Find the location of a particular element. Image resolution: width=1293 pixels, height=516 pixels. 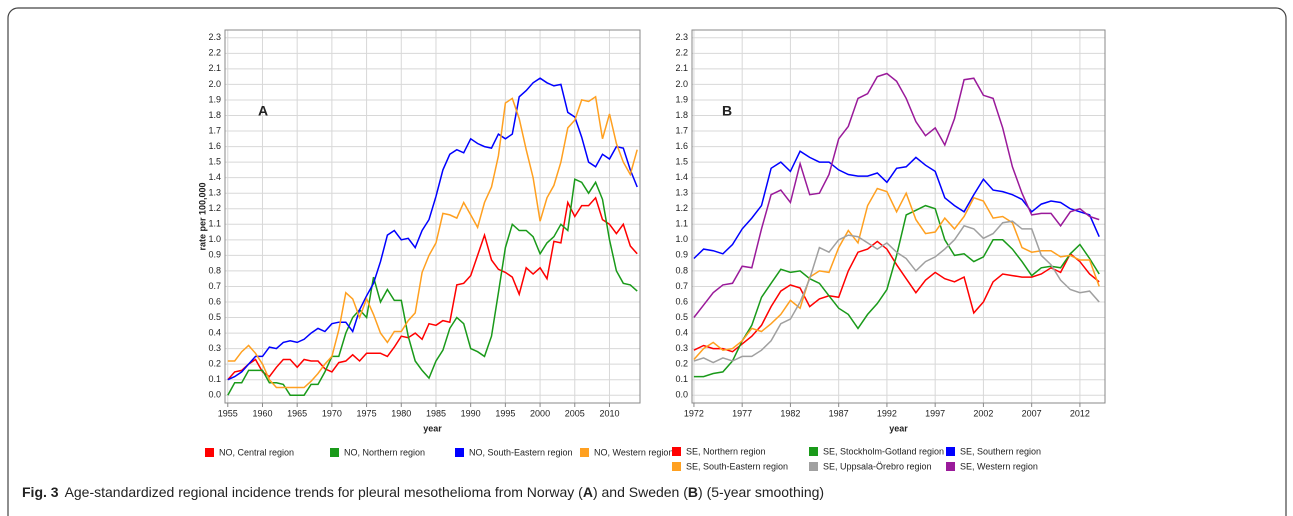

x-tick-label: 2002 is located at coordinates (983, 413).